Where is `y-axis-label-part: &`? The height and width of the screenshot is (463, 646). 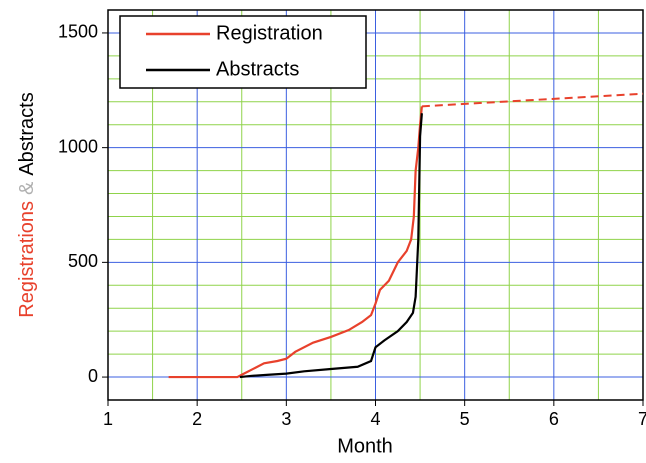 y-axis-label-part: & is located at coordinates (27, 188).